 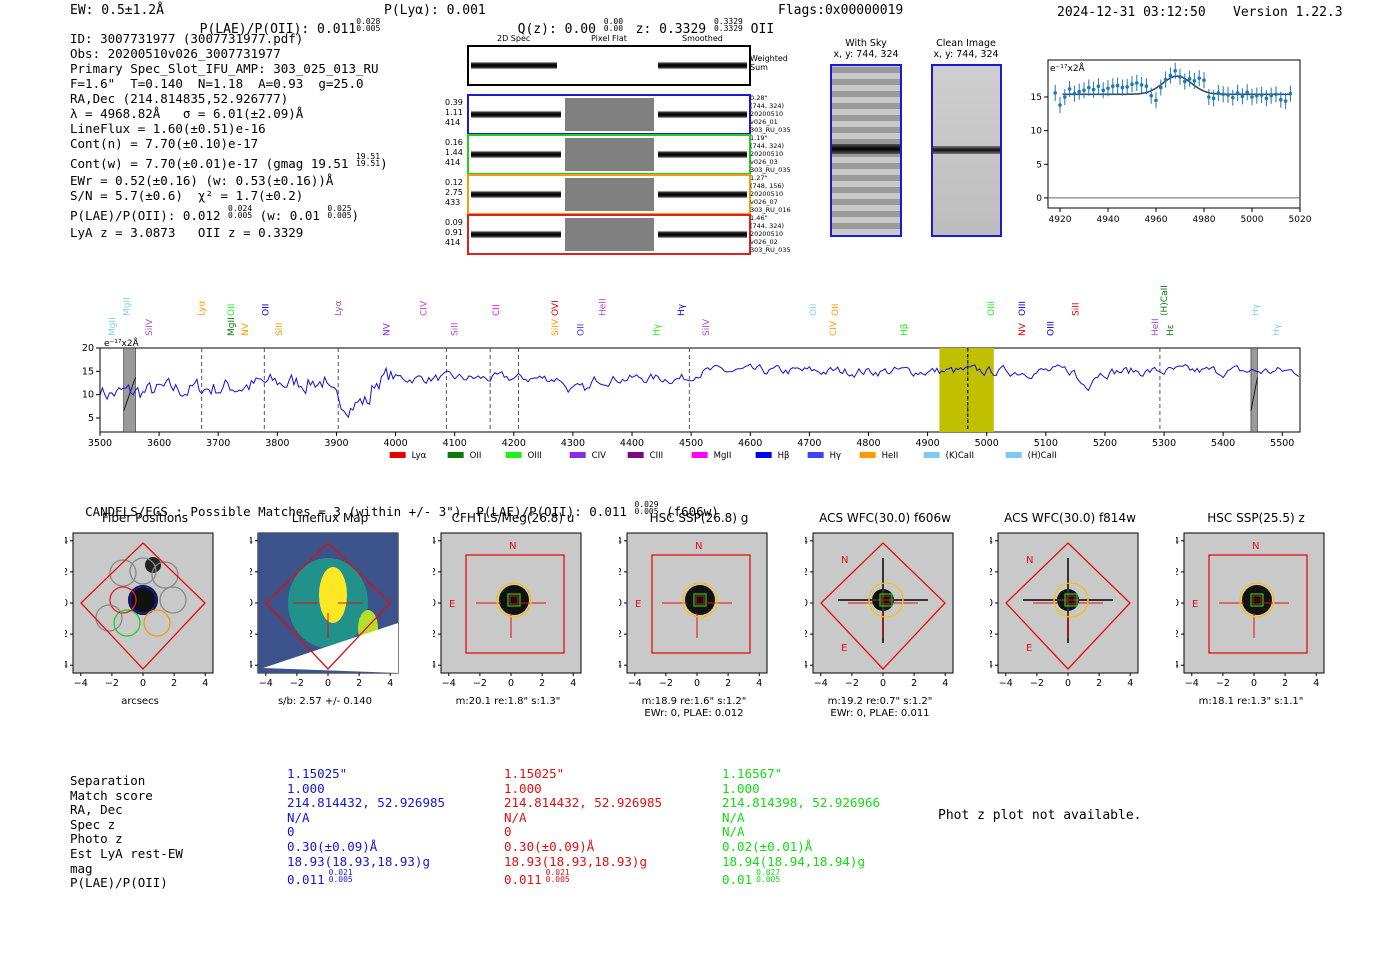 What do you see at coordinates (699, 518) in the screenshot?
I see `panel-title-3: HSC SSP(26.8) g` at bounding box center [699, 518].